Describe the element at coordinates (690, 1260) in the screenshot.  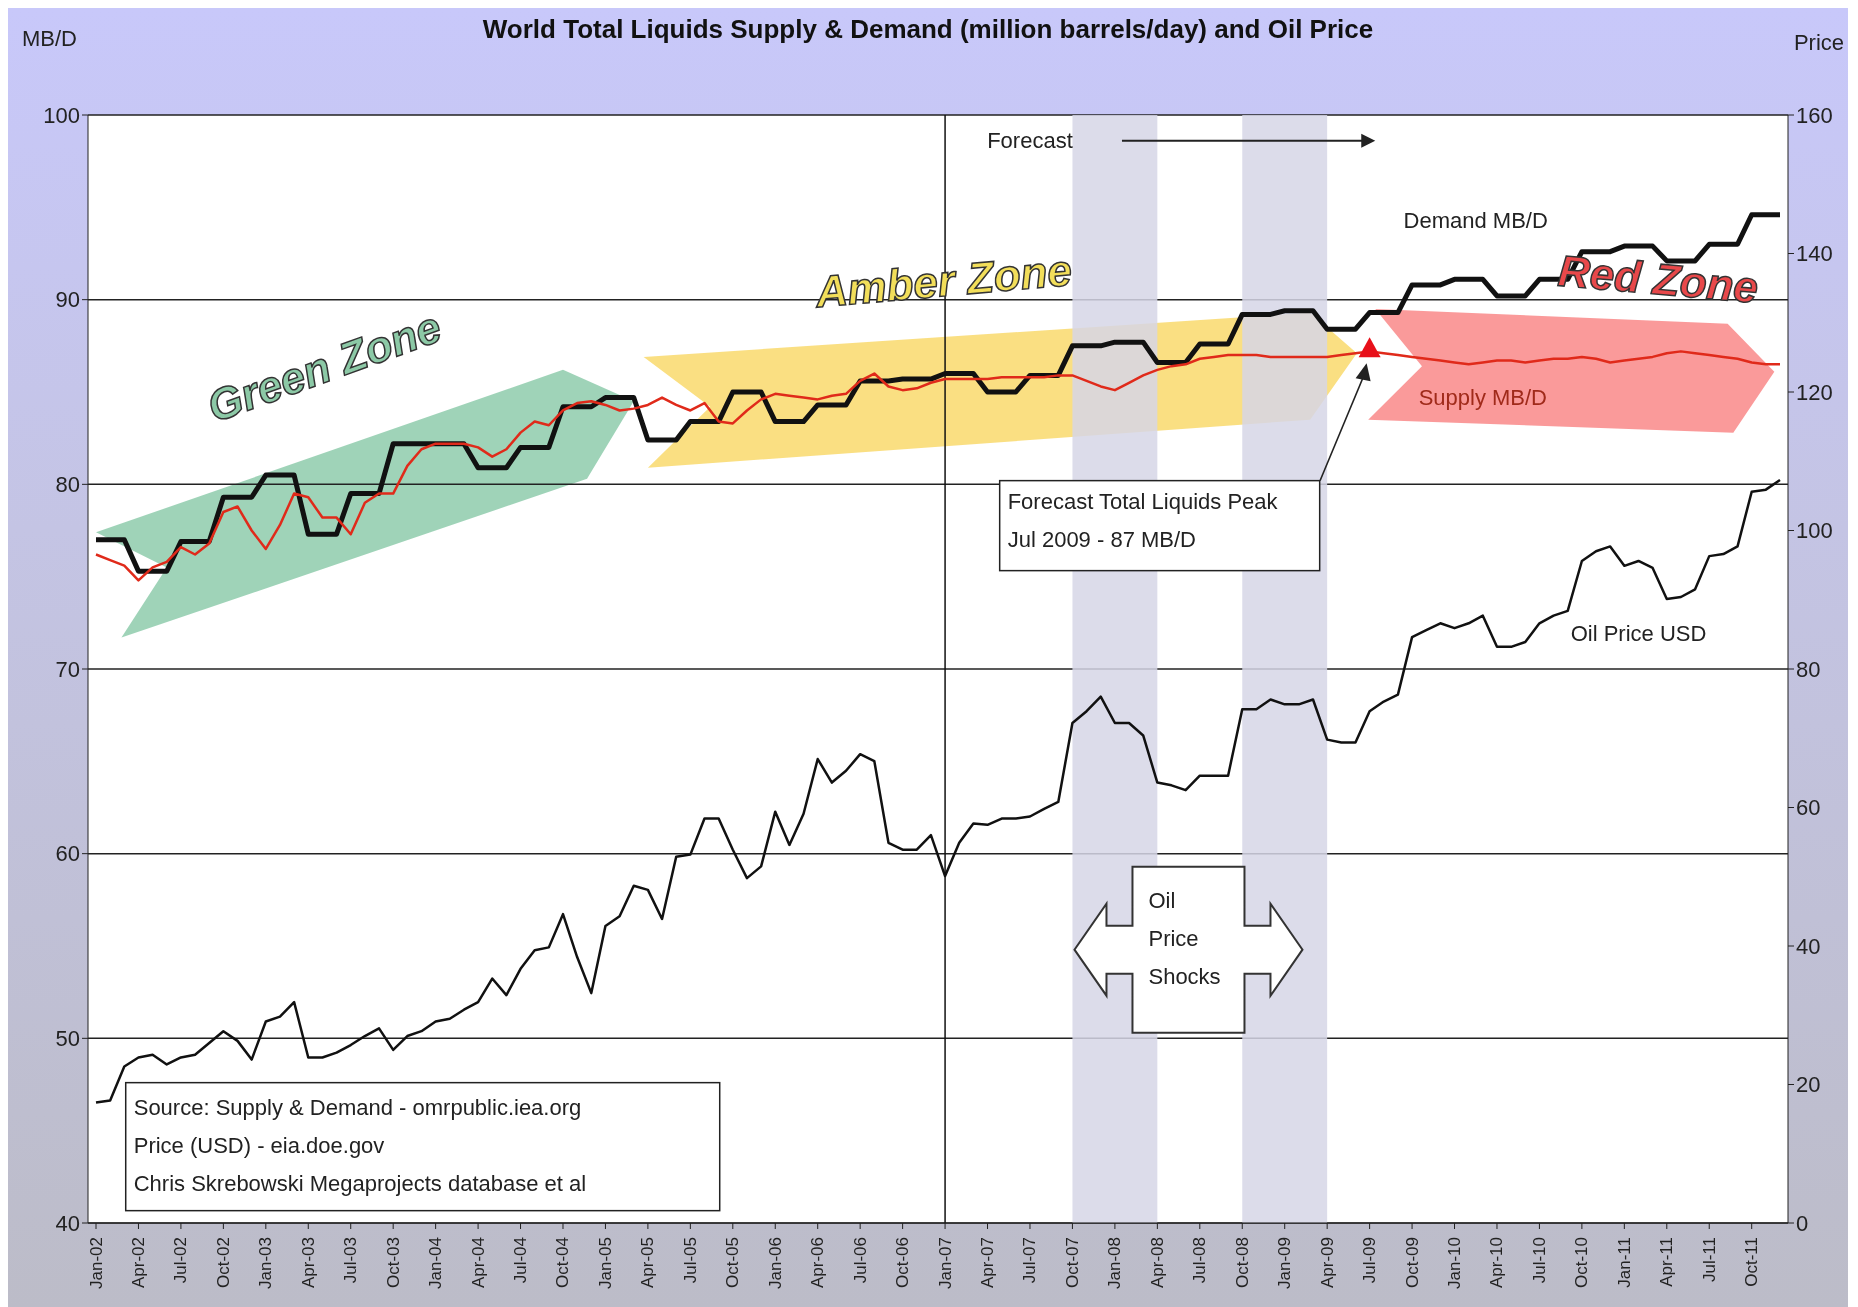
I see `x-tick-label: Jul-05` at that location.